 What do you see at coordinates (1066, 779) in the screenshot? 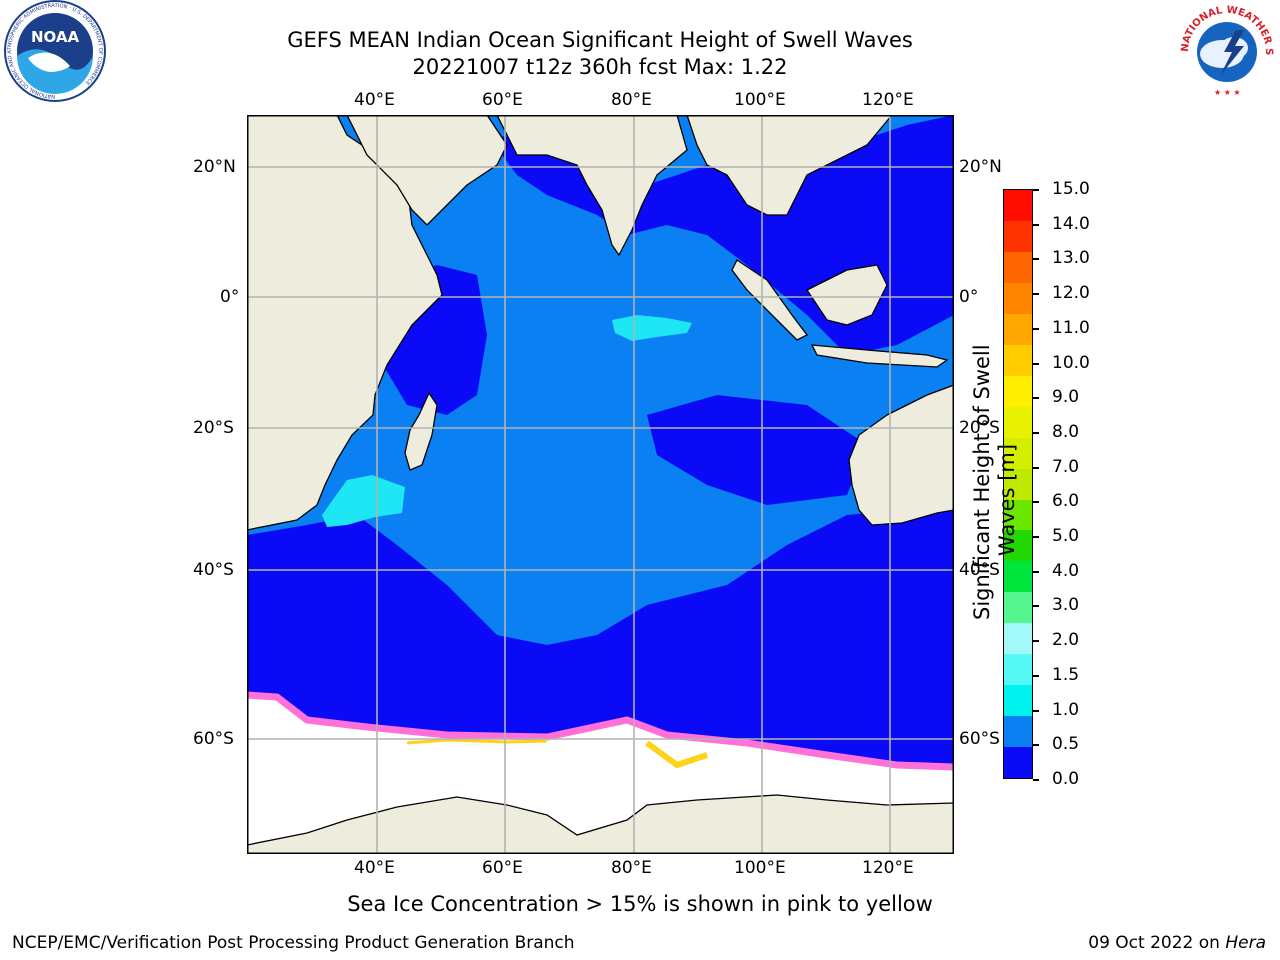
I see `colorbar-tick-label: 0.0` at bounding box center [1066, 779].